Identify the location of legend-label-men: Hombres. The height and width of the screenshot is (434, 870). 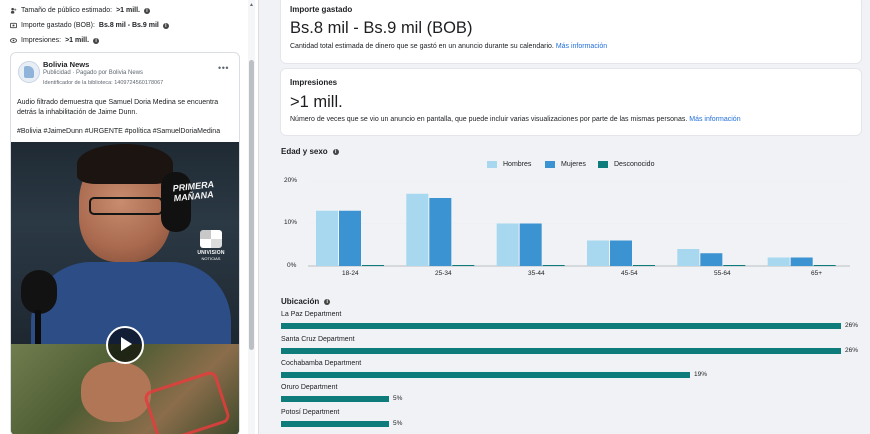
(517, 164).